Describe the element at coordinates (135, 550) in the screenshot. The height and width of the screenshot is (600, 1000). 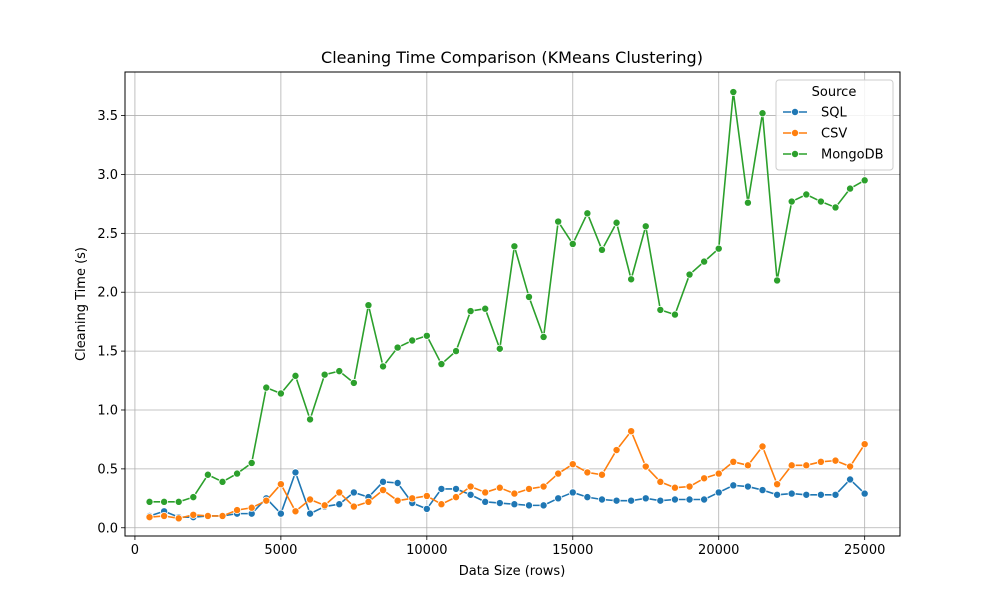
I see `x-tick-label: 0` at that location.